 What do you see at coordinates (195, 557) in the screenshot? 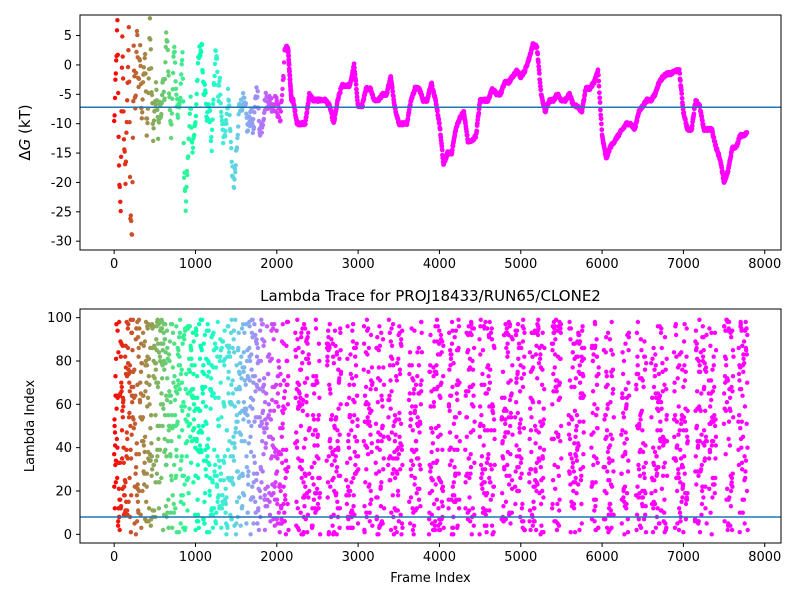
I see `bot-x-tick-label: 1000` at bounding box center [195, 557].